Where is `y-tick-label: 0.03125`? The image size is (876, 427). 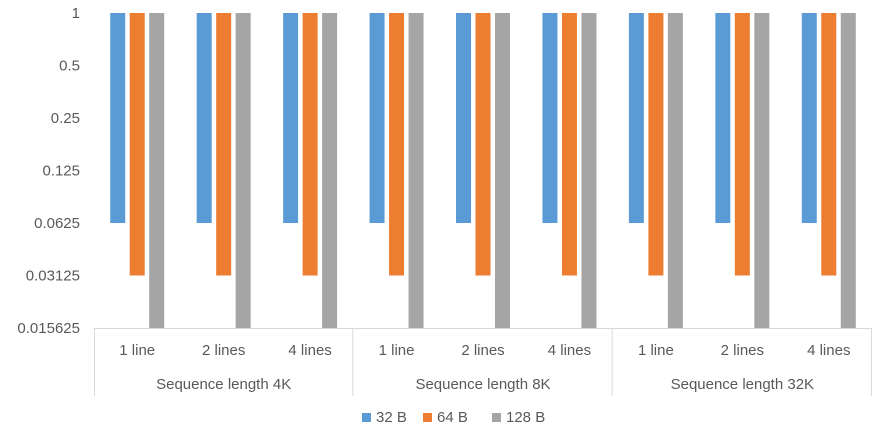
y-tick-label: 0.03125 is located at coordinates (53, 276).